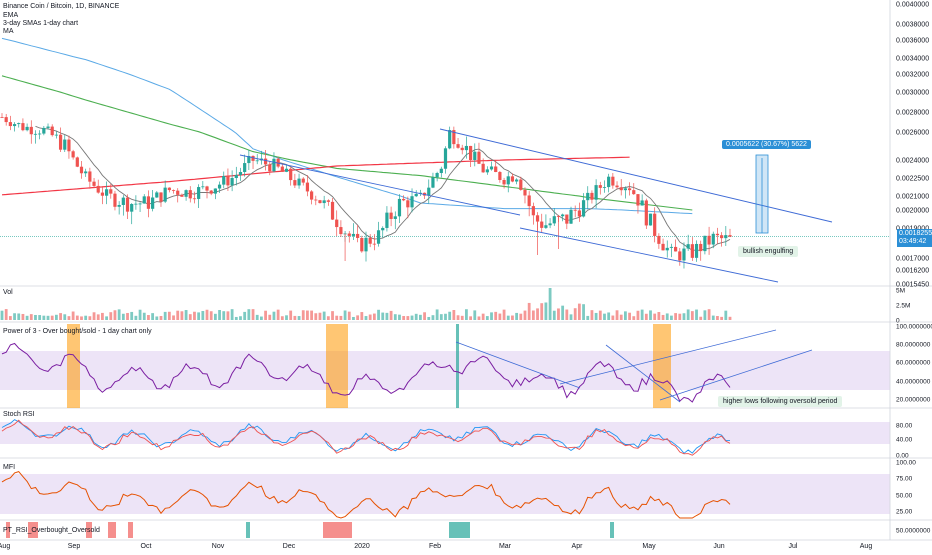  I want to click on legend-ma: MA, so click(8, 31).